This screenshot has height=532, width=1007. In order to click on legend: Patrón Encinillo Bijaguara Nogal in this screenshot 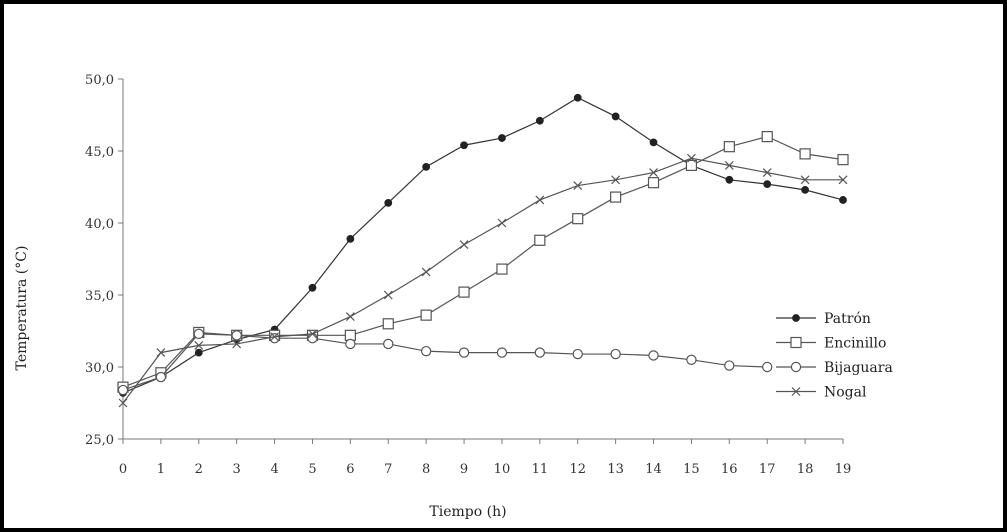, I will do `click(834, 356)`.